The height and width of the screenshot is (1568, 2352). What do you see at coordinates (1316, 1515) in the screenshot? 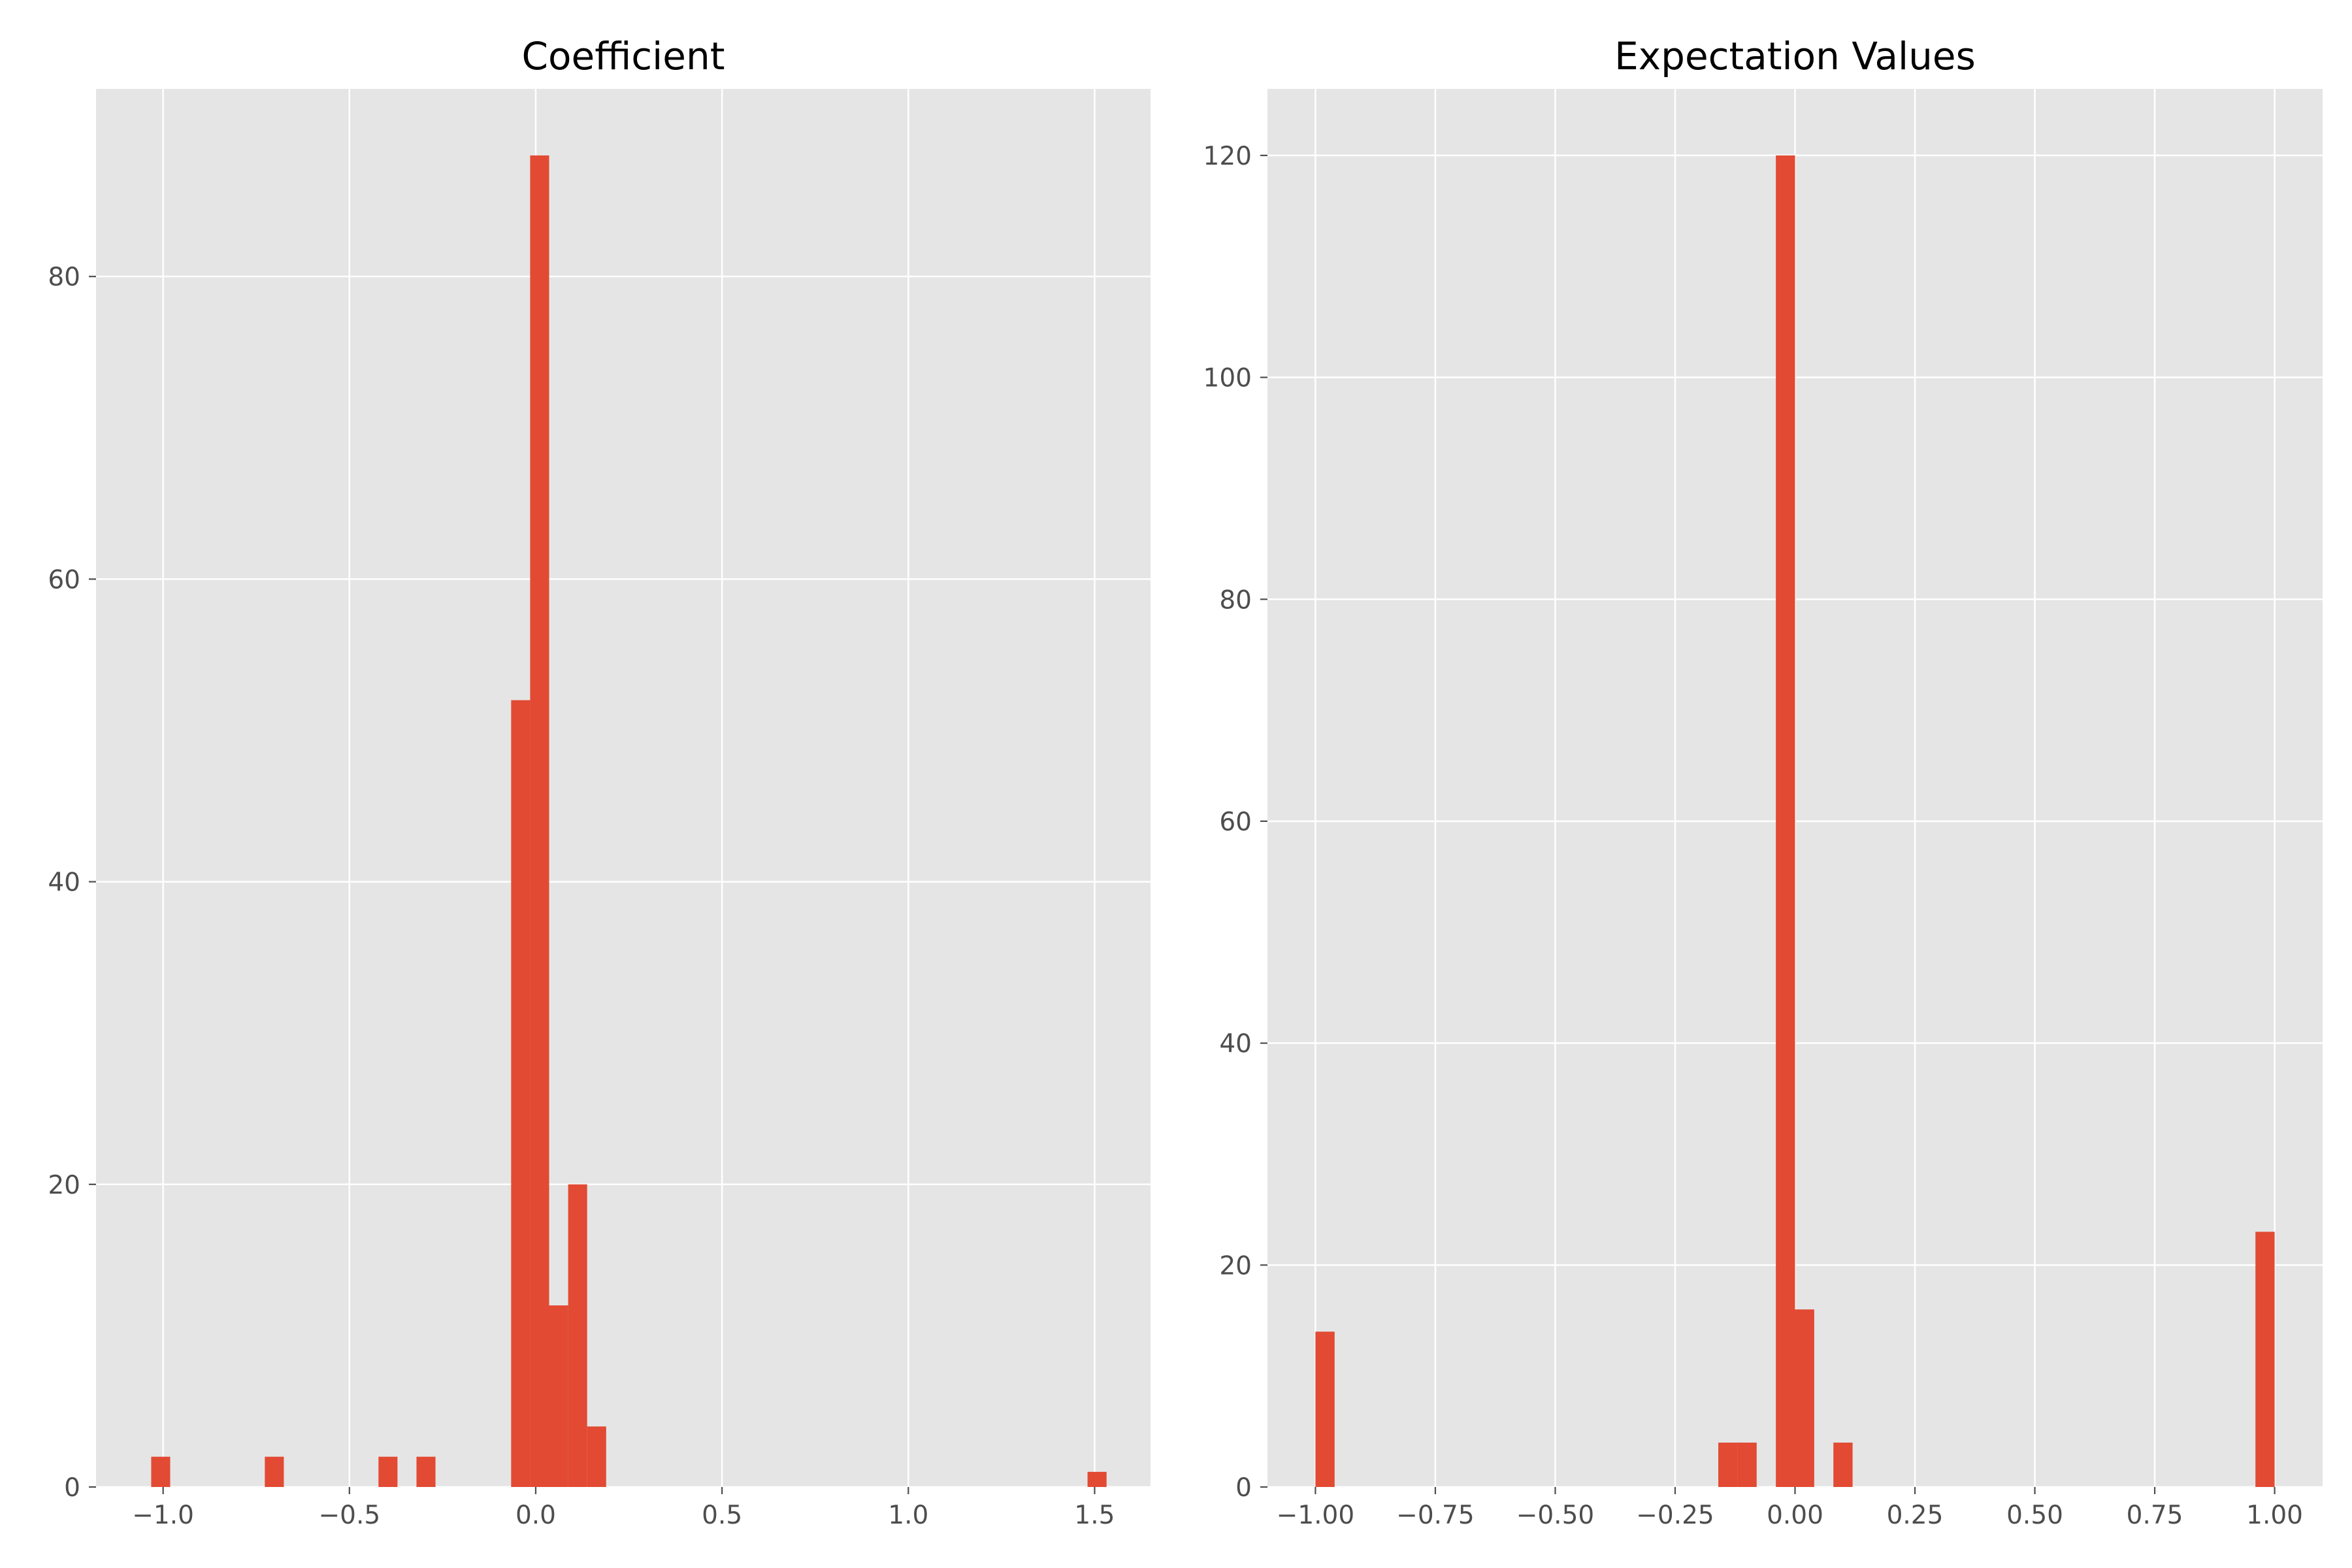
I see `expectation-x-tick-label: −1.00` at bounding box center [1316, 1515].